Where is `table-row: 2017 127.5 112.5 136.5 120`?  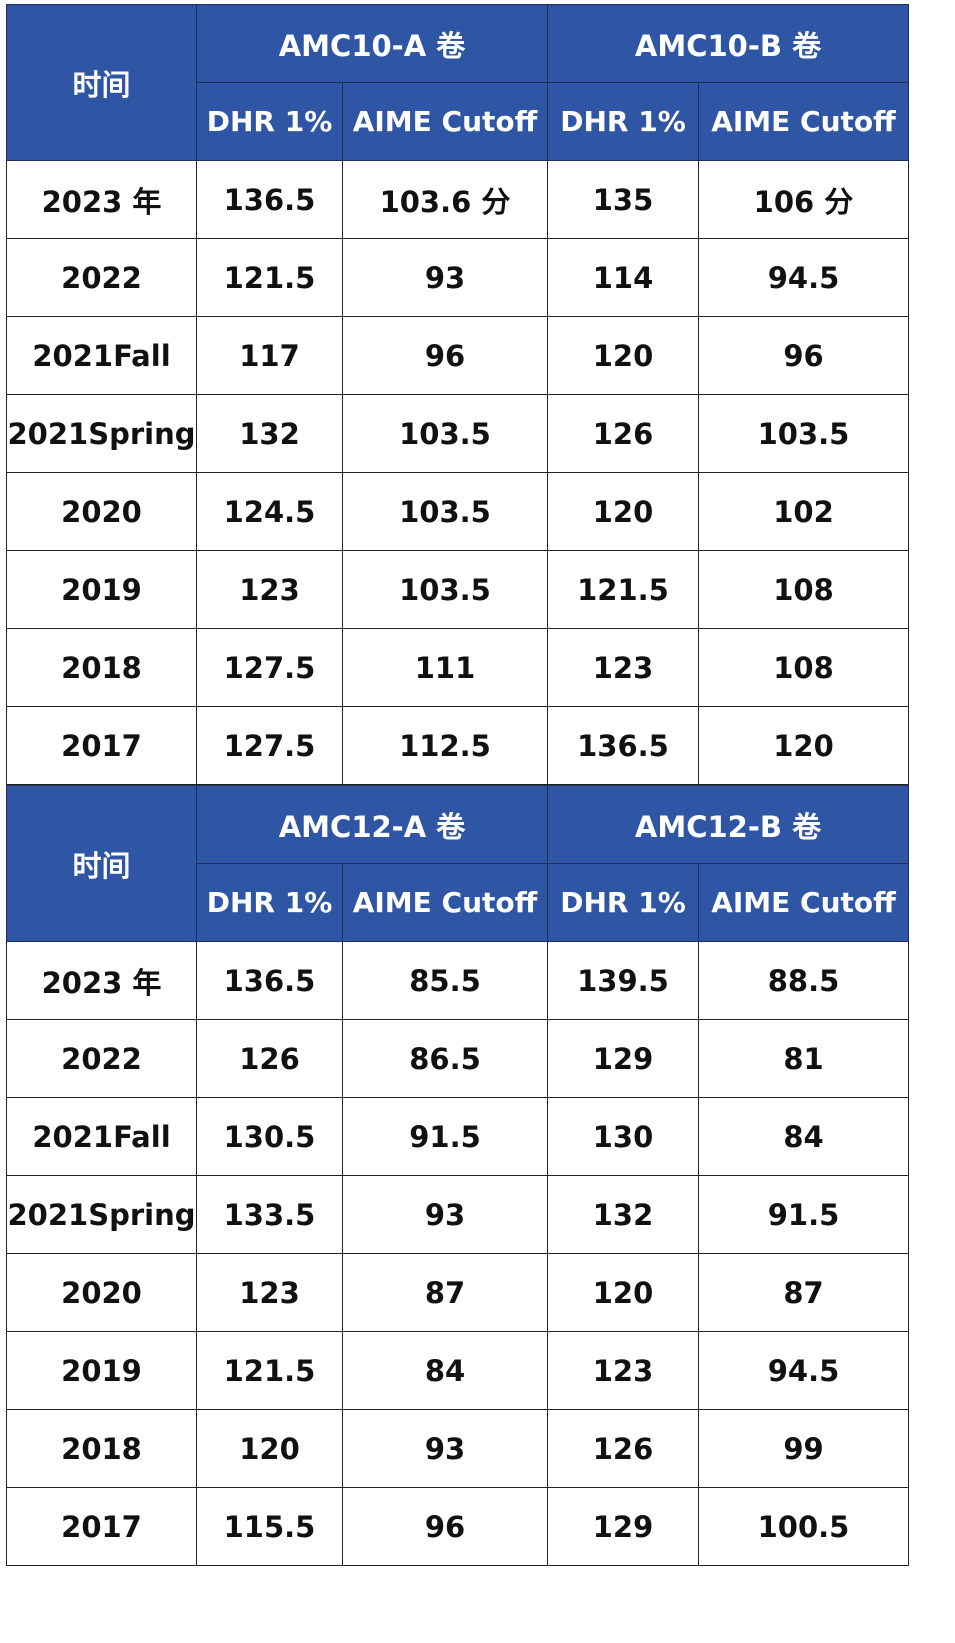
table-row: 2017 127.5 112.5 136.5 120 is located at coordinates (457, 745).